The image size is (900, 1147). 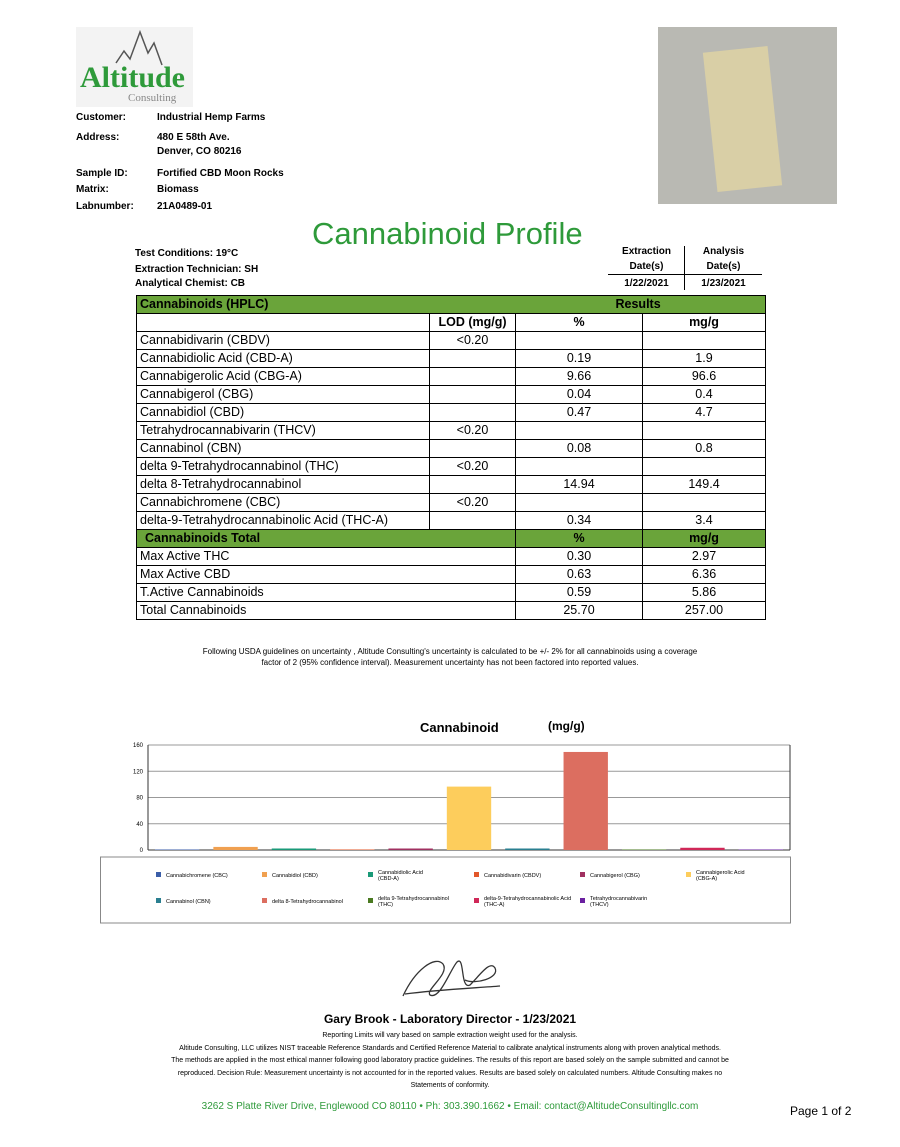 I want to click on totals-row: T.Active Cannabinoids 0.59 5.86, so click(x=451, y=592).